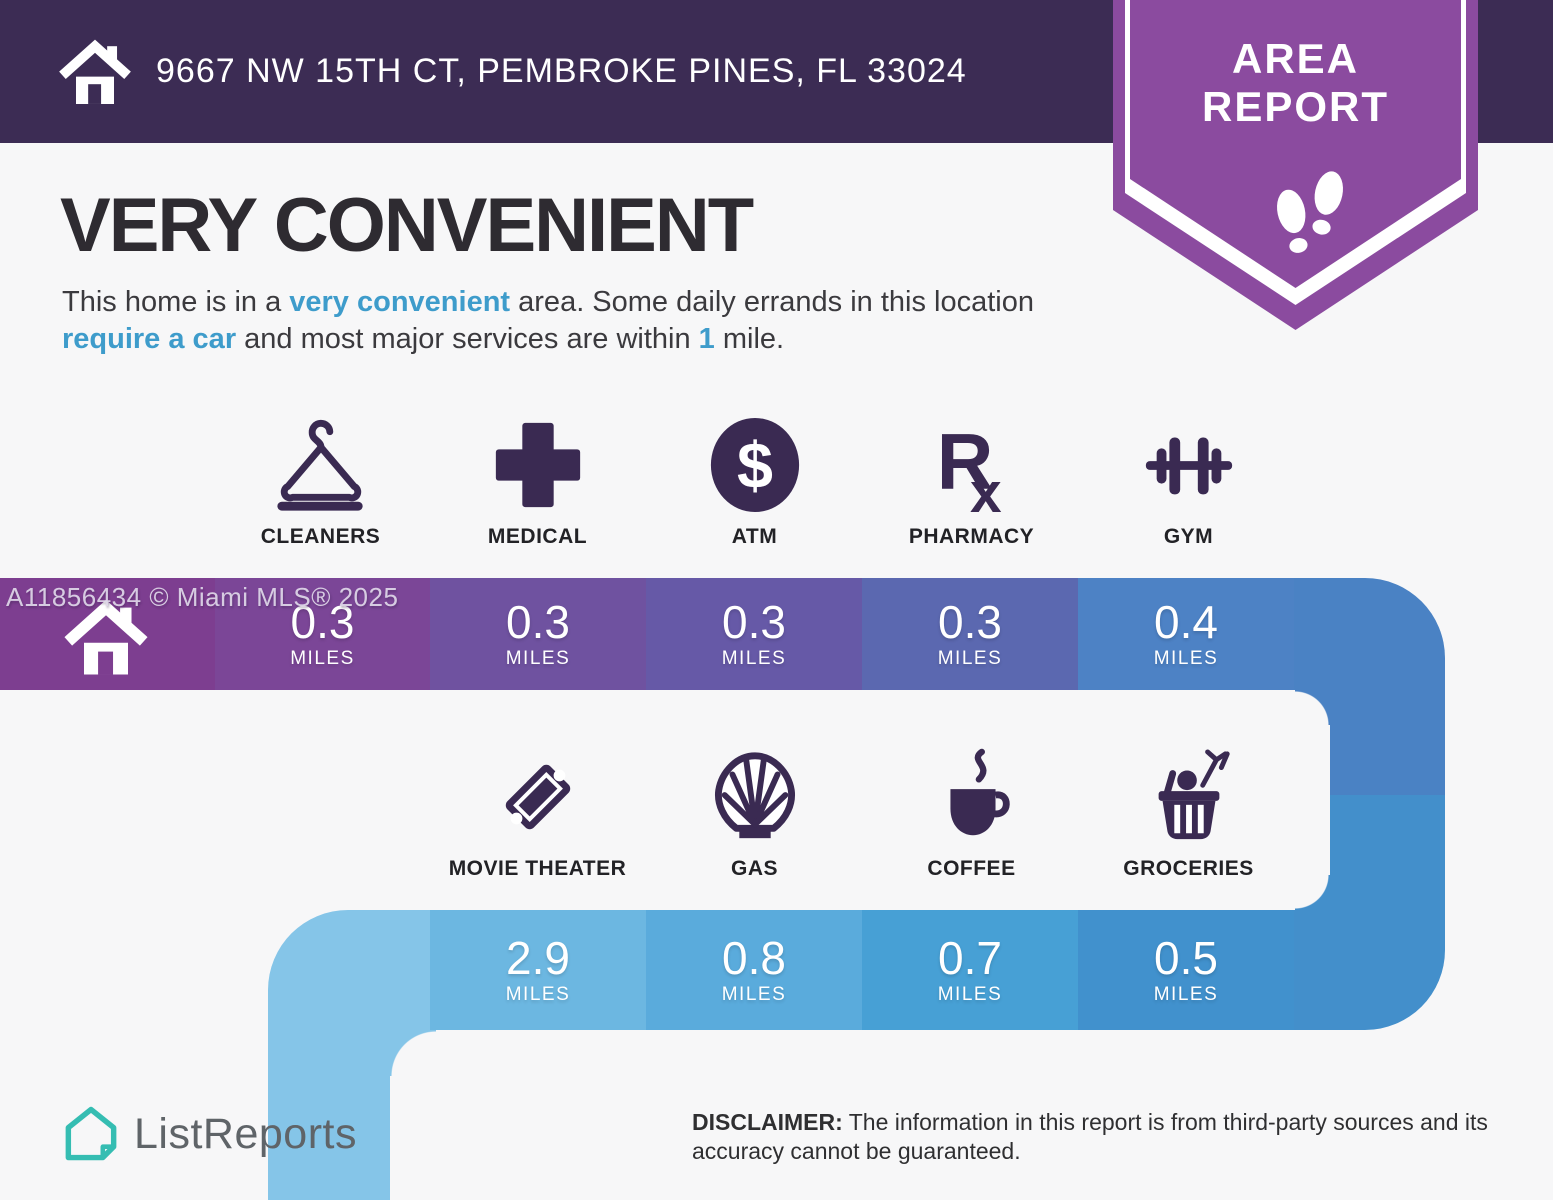 The width and height of the screenshot is (1553, 1200). I want to click on distance-segment-coffee: 0.7 MILES, so click(970, 970).